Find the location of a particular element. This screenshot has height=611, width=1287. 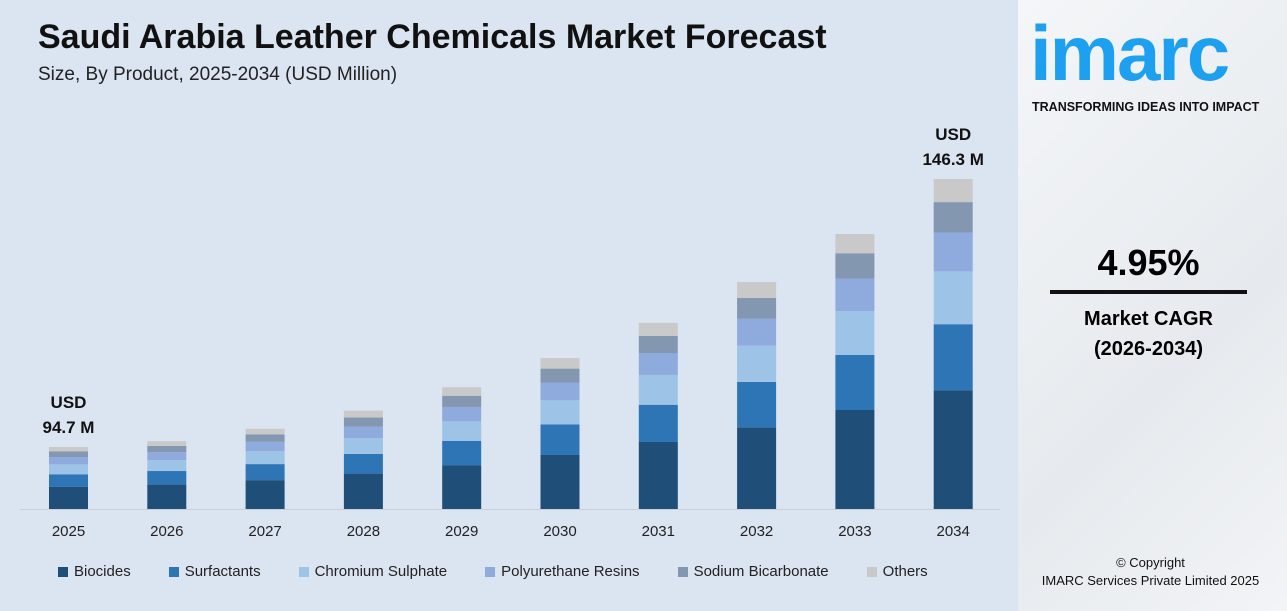

legend-label: Biocides is located at coordinates (102, 571).